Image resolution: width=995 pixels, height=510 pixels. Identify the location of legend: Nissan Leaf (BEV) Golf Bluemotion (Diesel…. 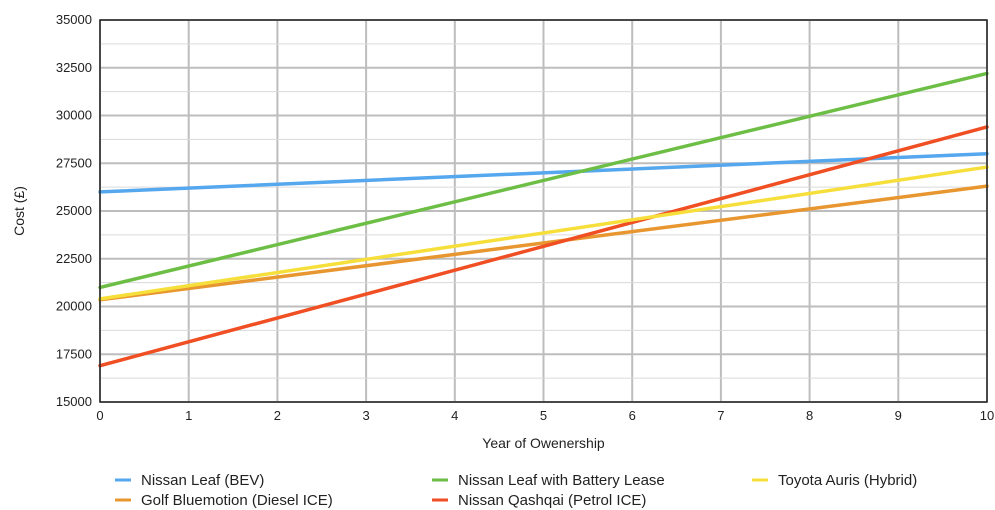
(516, 490).